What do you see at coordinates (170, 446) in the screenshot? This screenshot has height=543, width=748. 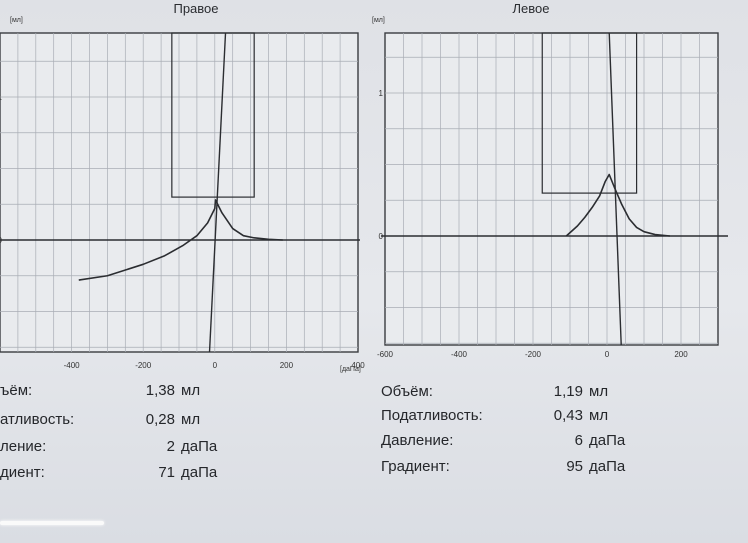 I see `result-value: 2` at bounding box center [170, 446].